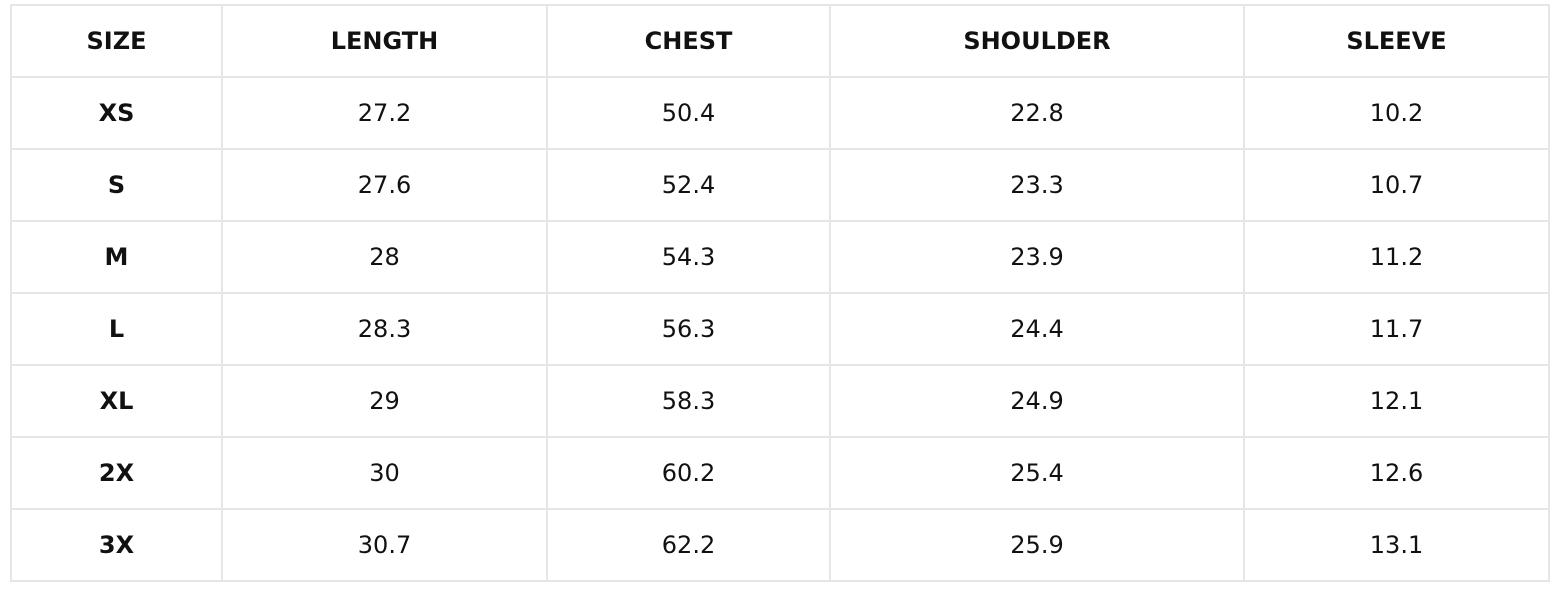  What do you see at coordinates (688, 473) in the screenshot?
I see `measure-cell: 60.2` at bounding box center [688, 473].